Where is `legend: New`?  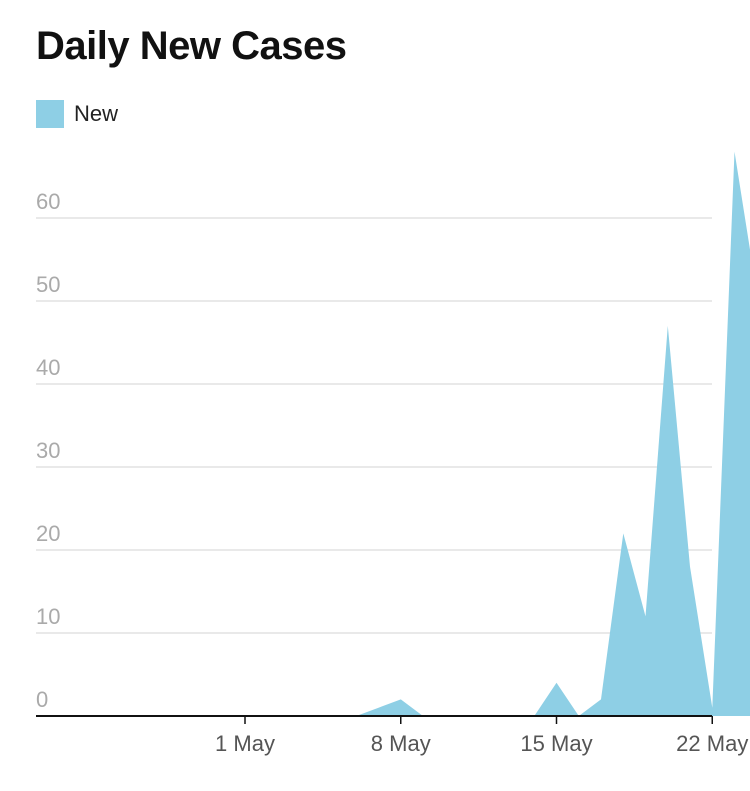 legend: New is located at coordinates (77, 114).